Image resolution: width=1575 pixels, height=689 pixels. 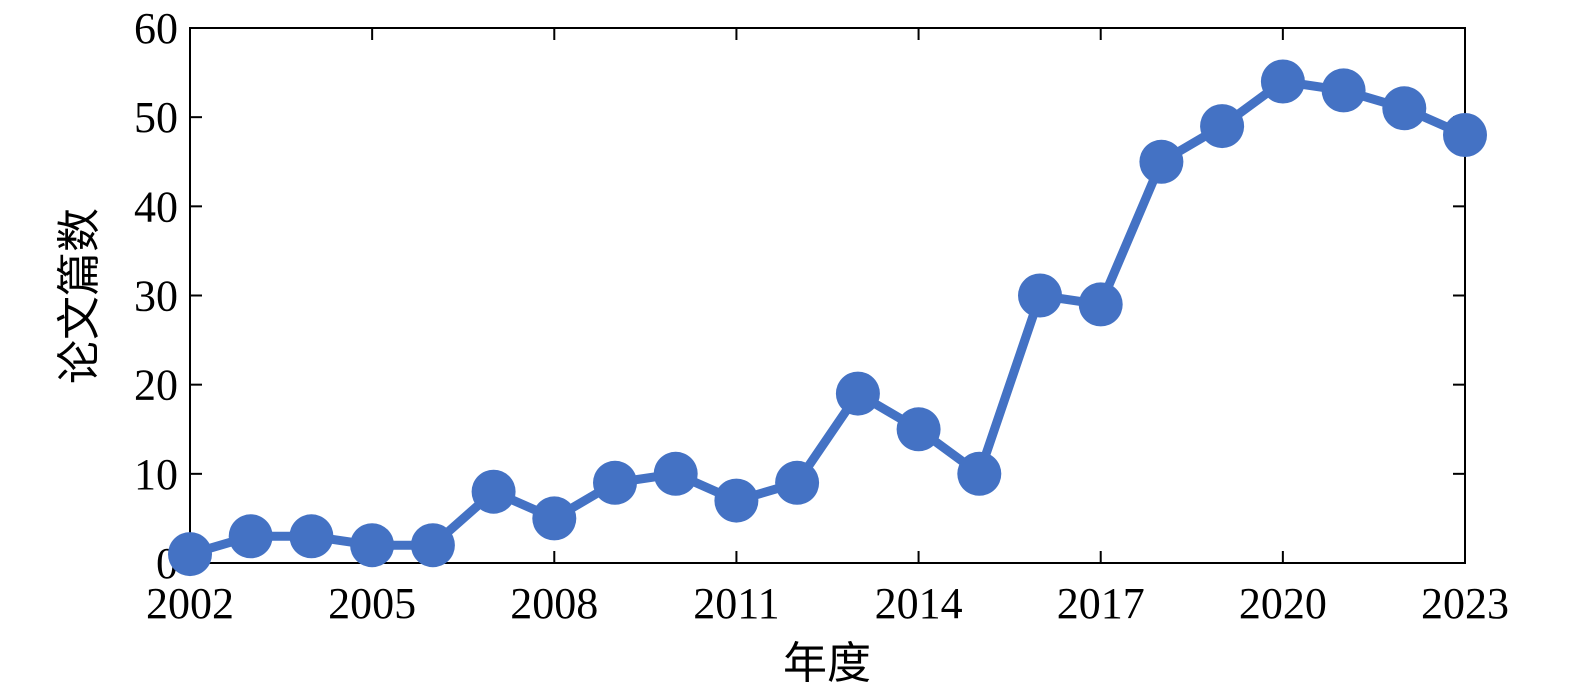 I want to click on y-tick-label: 10, so click(x=156, y=474).